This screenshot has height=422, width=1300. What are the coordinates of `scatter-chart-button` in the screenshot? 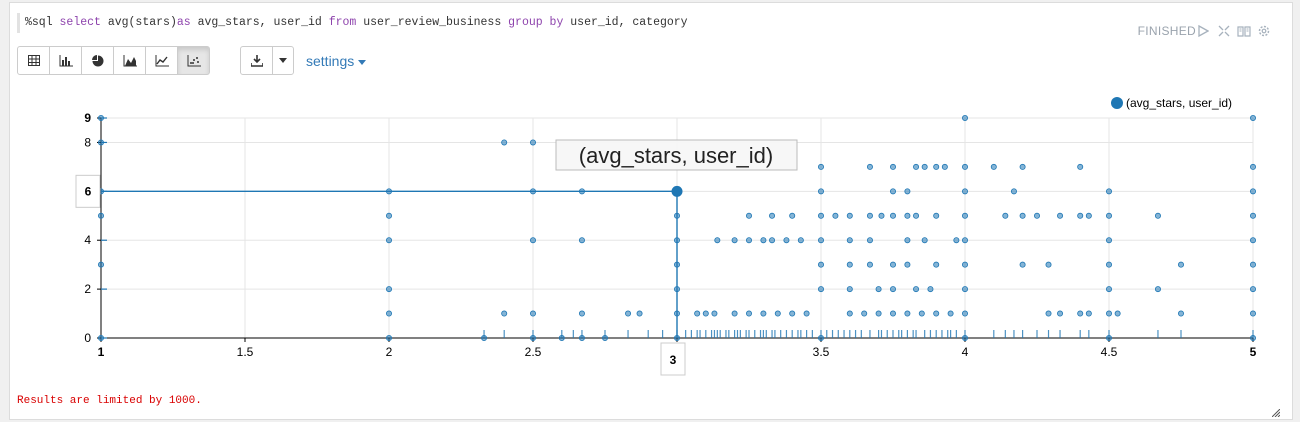 It's located at (193, 60).